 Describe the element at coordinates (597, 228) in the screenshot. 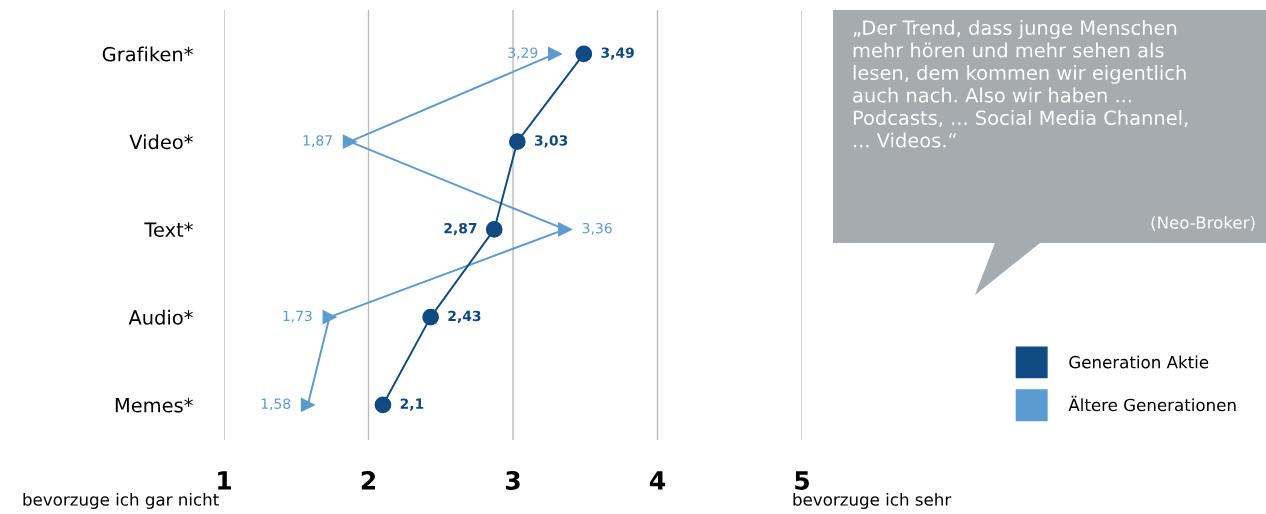

I see `data-label: 3,36` at that location.